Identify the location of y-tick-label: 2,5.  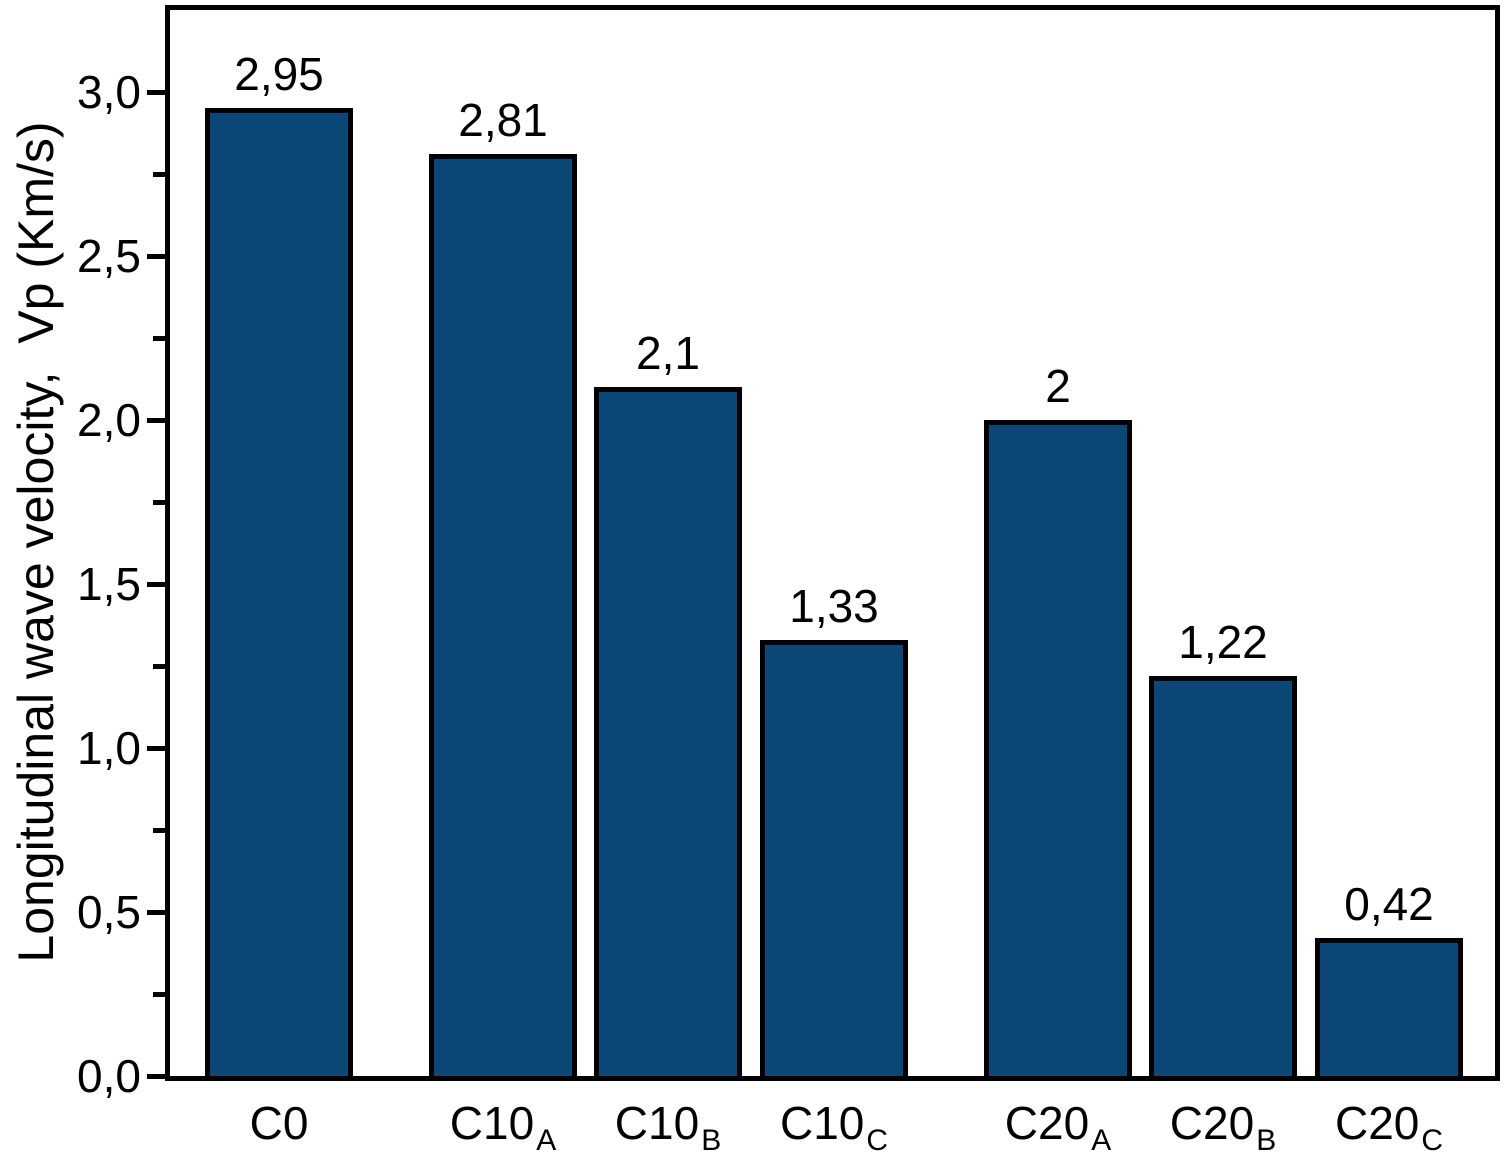
(109, 256).